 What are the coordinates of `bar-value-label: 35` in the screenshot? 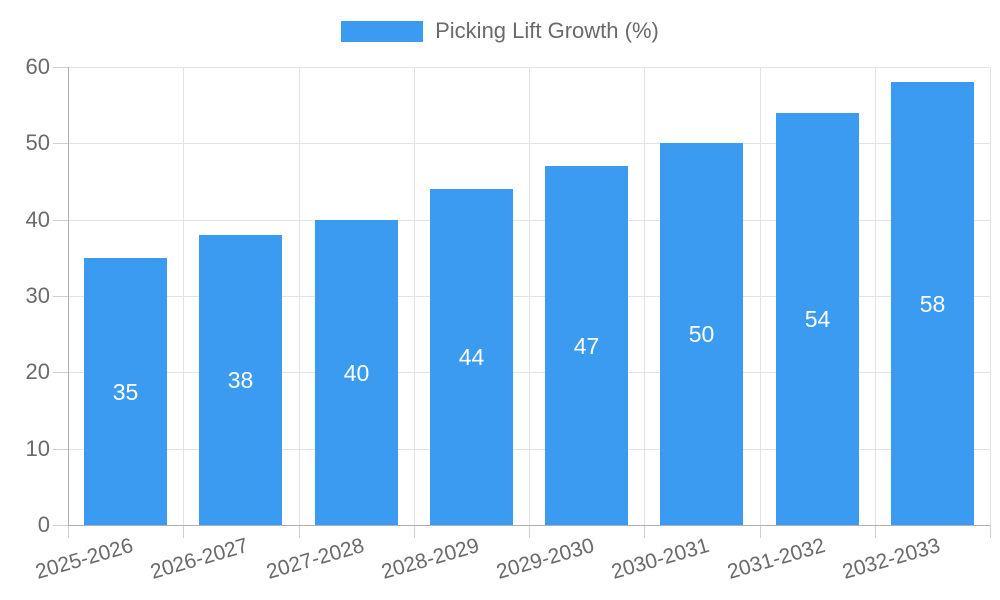 It's located at (125, 391).